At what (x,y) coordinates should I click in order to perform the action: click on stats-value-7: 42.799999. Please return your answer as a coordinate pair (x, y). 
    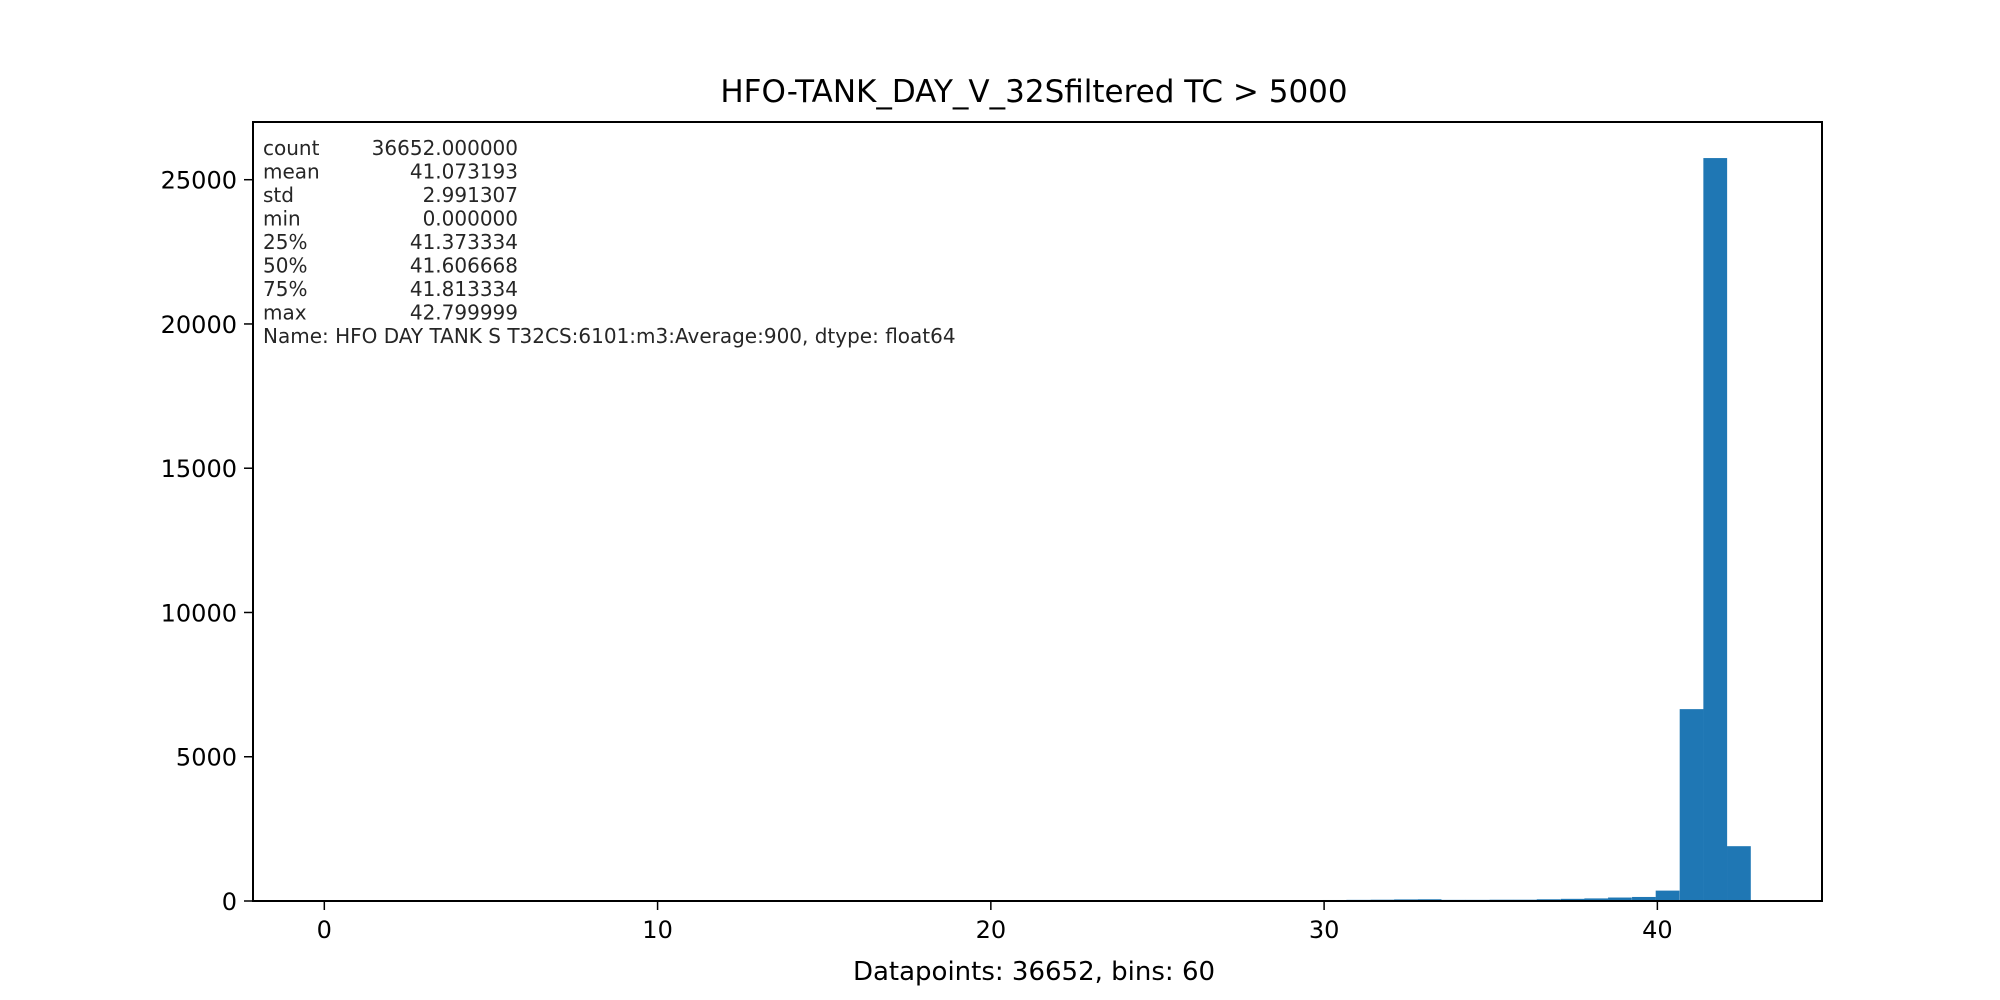
    Looking at the image, I should click on (464, 313).